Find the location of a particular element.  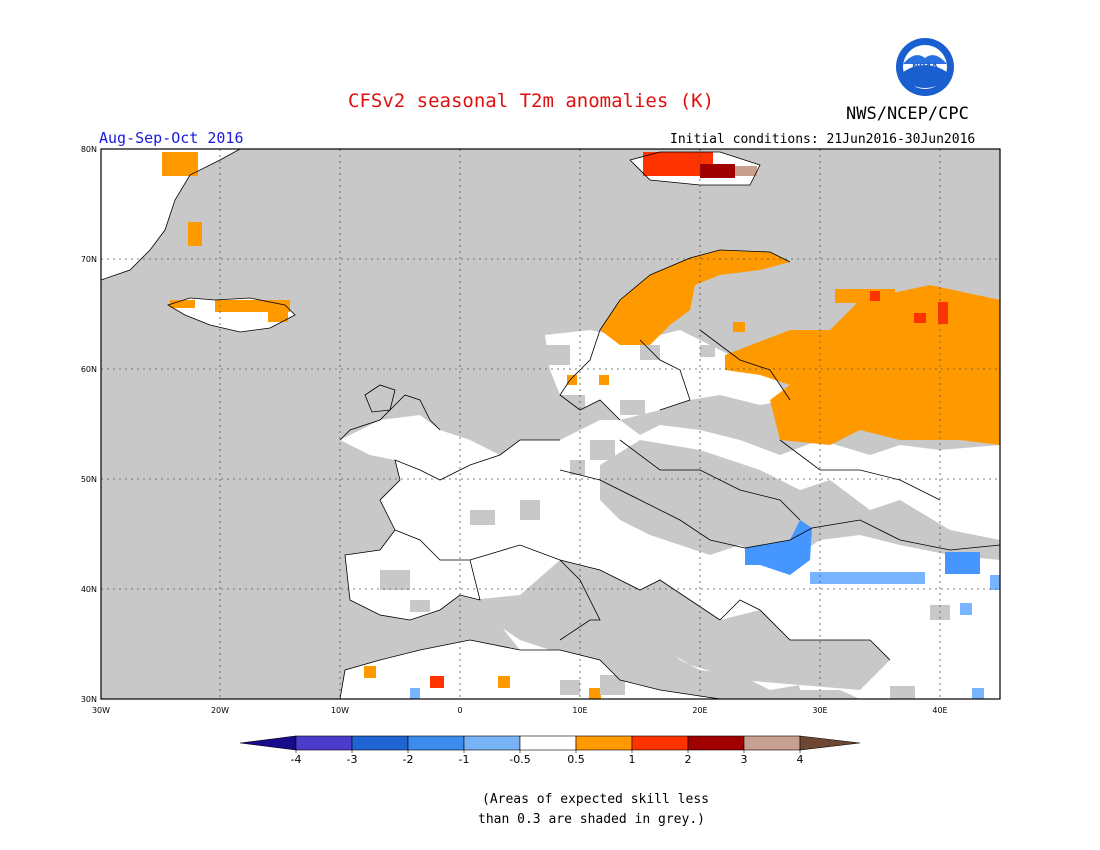

lon-label: 20W is located at coordinates (220, 710).